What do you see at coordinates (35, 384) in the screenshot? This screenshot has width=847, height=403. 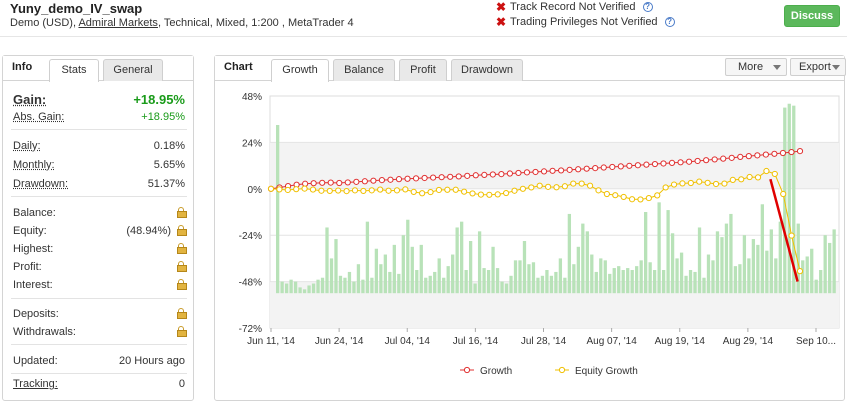 I see `tracking-label: Tracking:` at bounding box center [35, 384].